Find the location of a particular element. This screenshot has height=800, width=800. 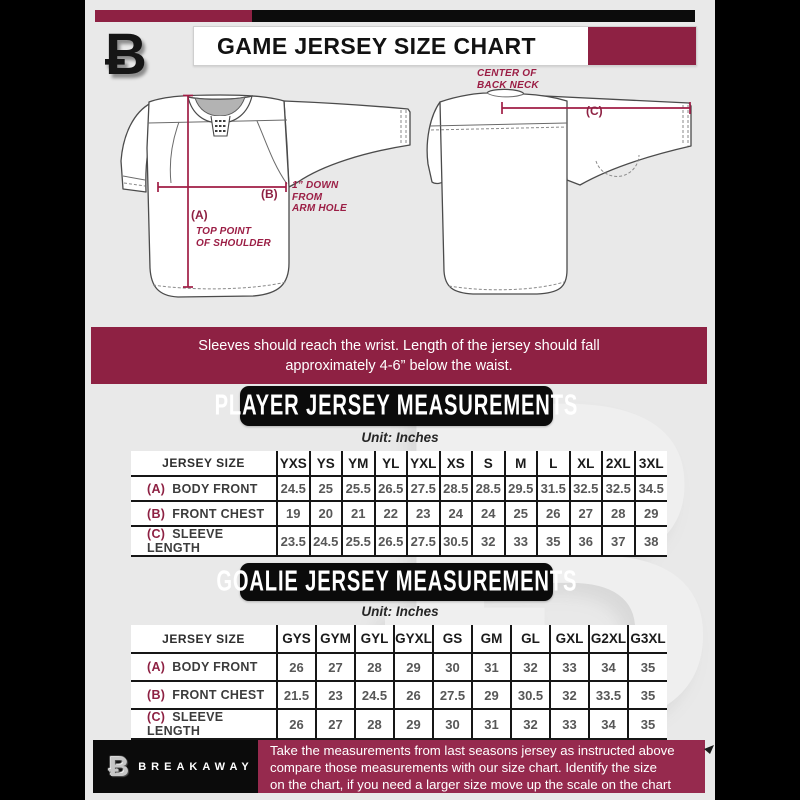

size-column-header: GM is located at coordinates (491, 639).